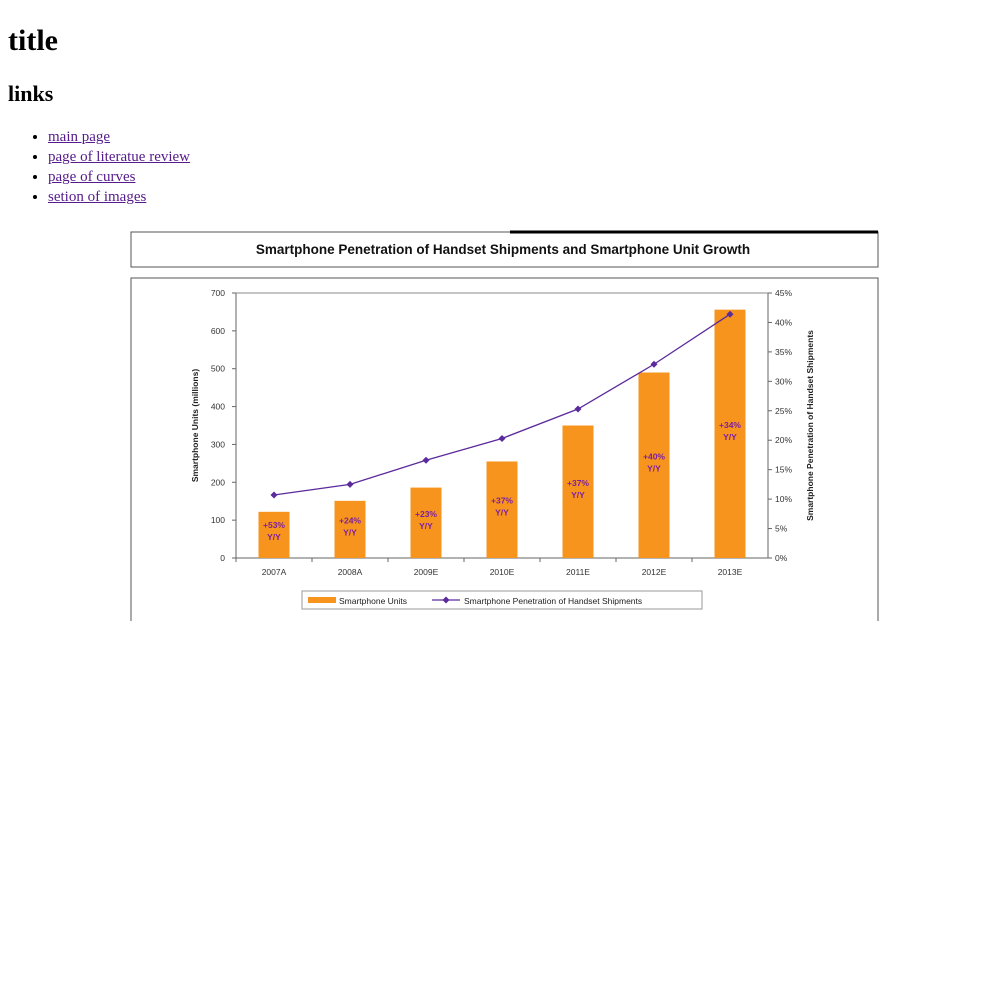 The width and height of the screenshot is (1000, 1000). What do you see at coordinates (350, 520) in the screenshot?
I see `bar-data-label: +24%` at bounding box center [350, 520].